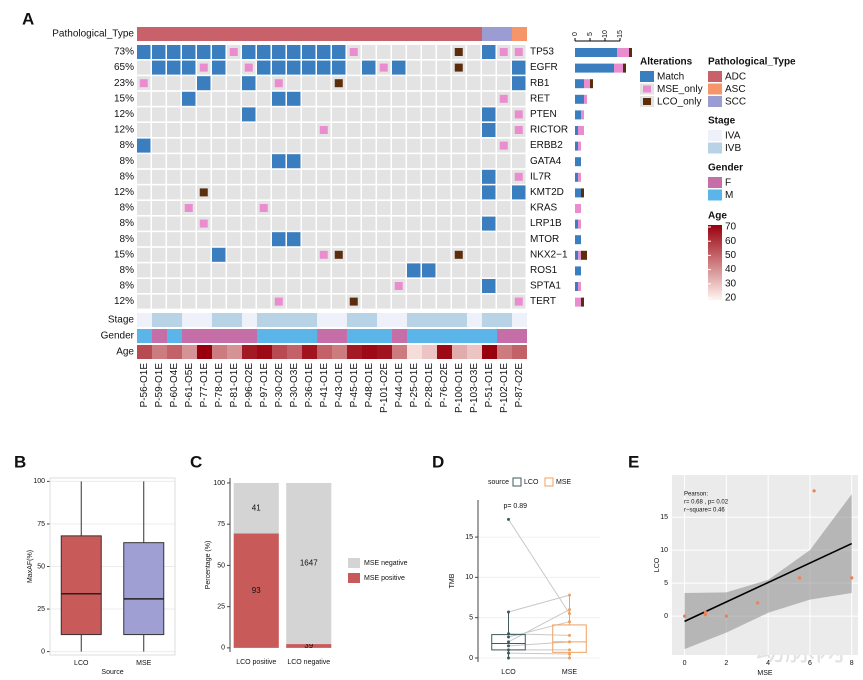 This screenshot has height=680, width=863. I want to click on box, so click(81, 585).